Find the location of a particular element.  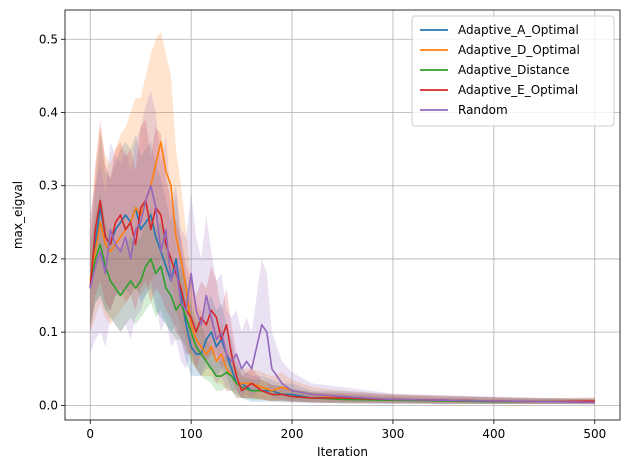

x-tick-label-4: 400 is located at coordinates (493, 434).